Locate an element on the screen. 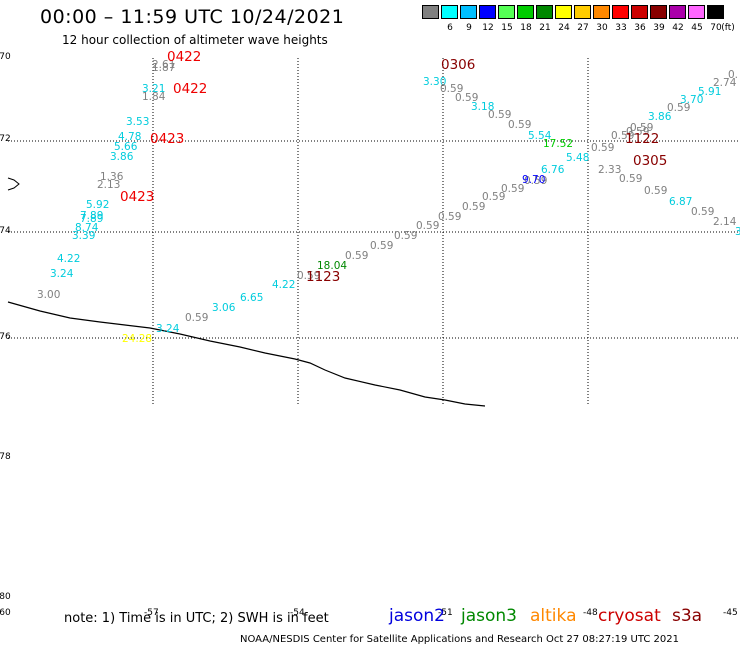 The image size is (740, 650). wave-height-label: 3.21 is located at coordinates (153, 89).